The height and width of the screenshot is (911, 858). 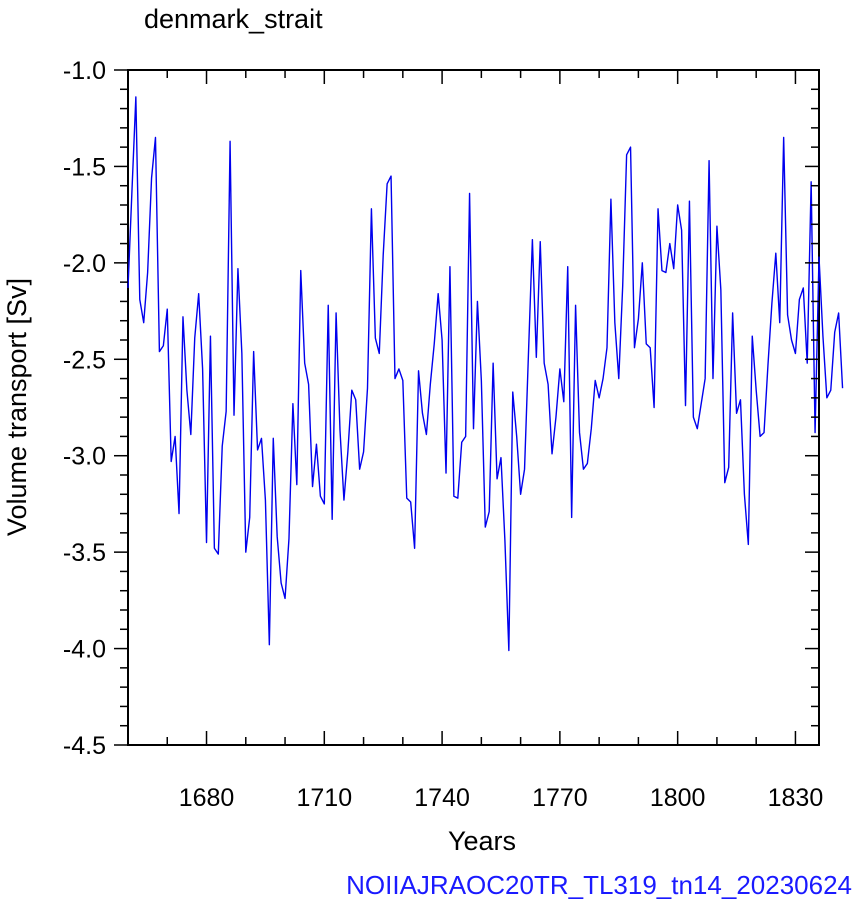 What do you see at coordinates (599, 885) in the screenshot?
I see `run-id-label: NOIIAJRAOC20TR_TL319_tn14_20230624` at bounding box center [599, 885].